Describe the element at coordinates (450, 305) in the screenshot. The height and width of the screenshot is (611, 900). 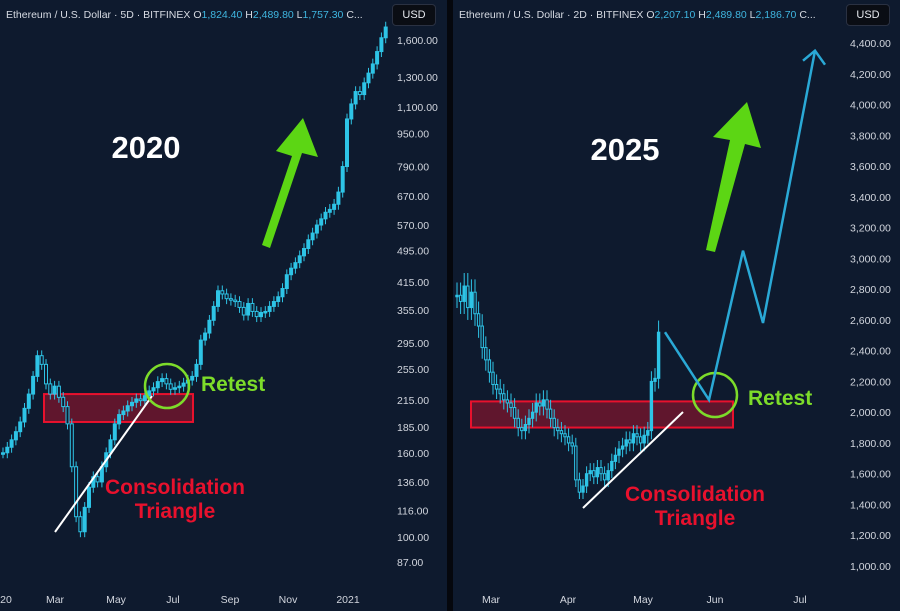
I see `panel-divider` at that location.